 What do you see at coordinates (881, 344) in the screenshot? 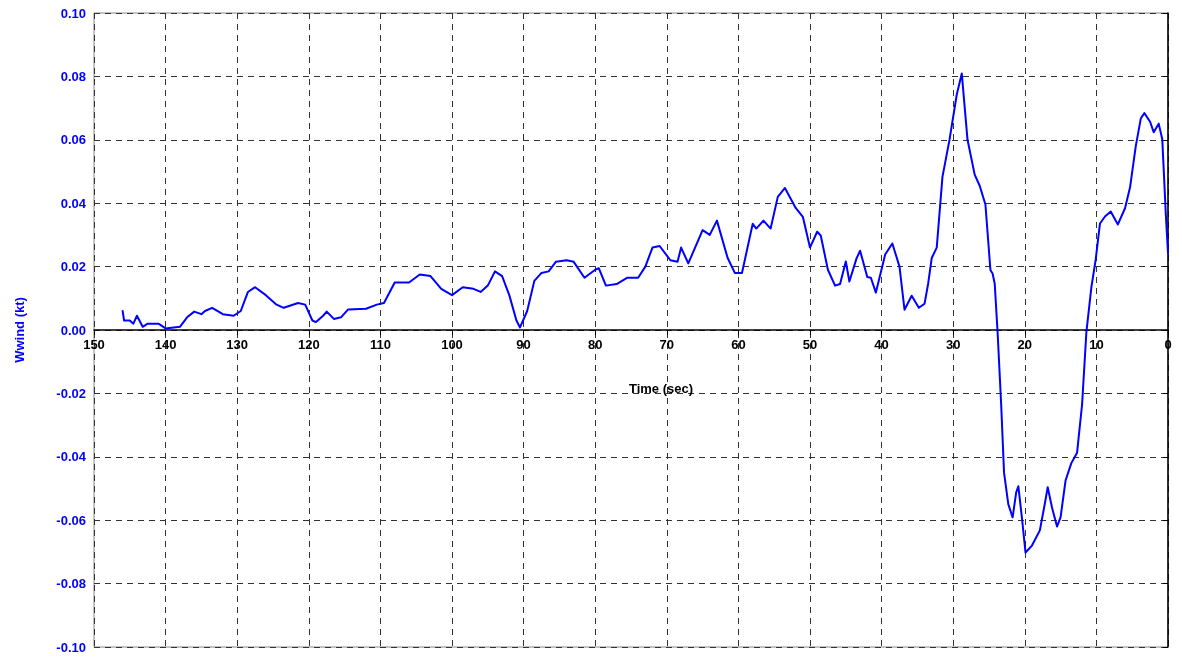
I see `x-tick-label: 40` at bounding box center [881, 344].